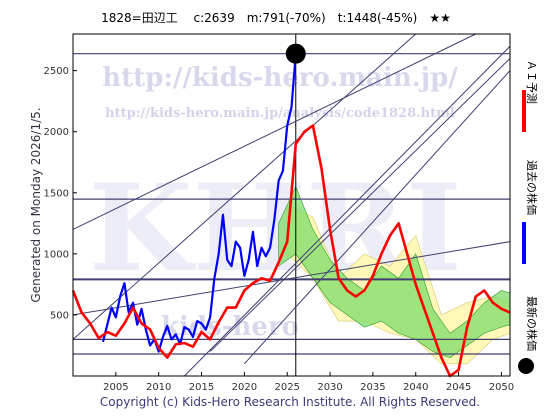 The width and height of the screenshot is (560, 420). What do you see at coordinates (532, 187) in the screenshot?
I see `legend-label-past: 過去の株価` at bounding box center [532, 187].